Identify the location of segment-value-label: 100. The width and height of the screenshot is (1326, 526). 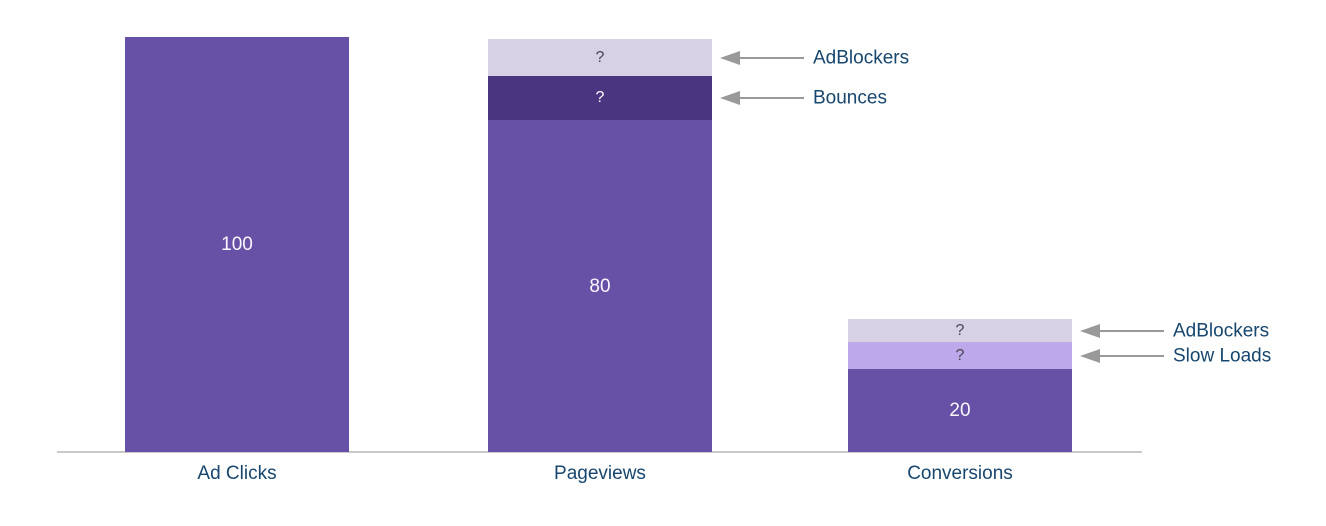
(237, 244).